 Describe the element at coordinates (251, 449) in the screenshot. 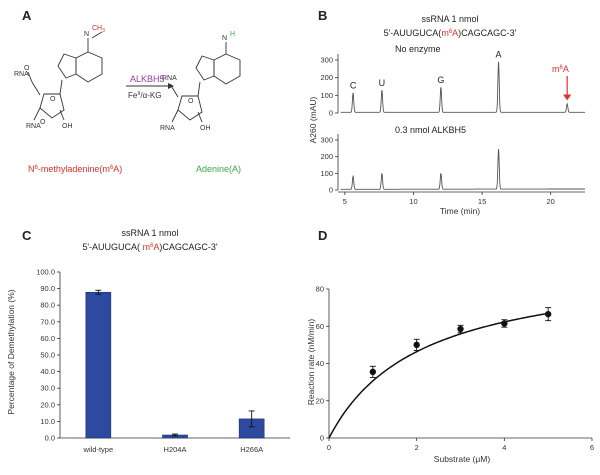

I see `category-label-H266A: H266A` at that location.